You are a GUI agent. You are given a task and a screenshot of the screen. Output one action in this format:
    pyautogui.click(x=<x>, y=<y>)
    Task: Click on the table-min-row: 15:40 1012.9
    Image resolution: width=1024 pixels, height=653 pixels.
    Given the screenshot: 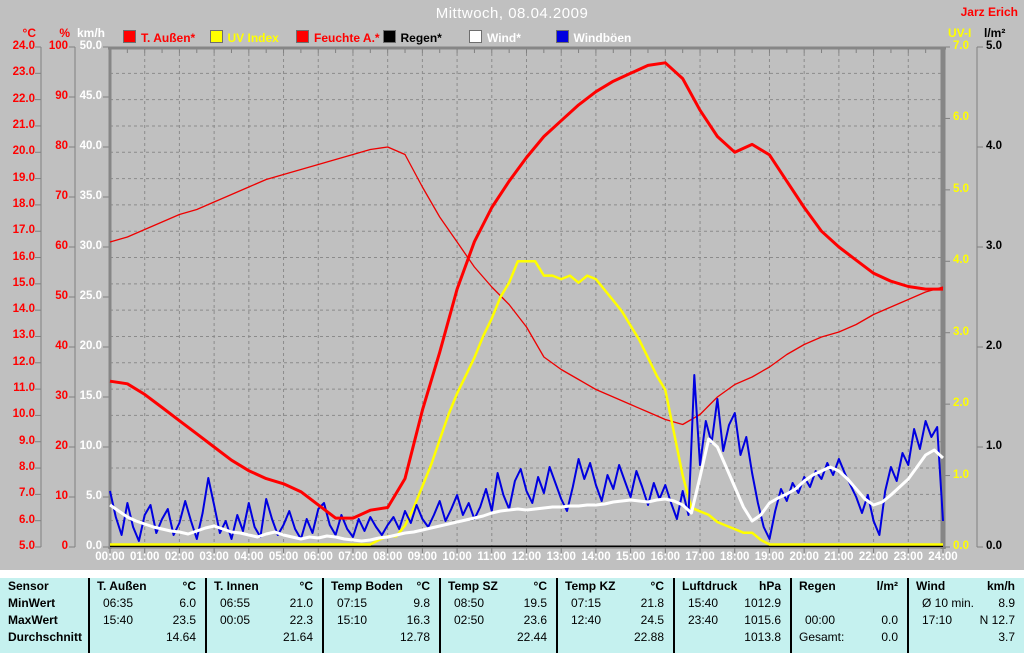 What is the action you would take?
    pyautogui.click(x=734, y=603)
    